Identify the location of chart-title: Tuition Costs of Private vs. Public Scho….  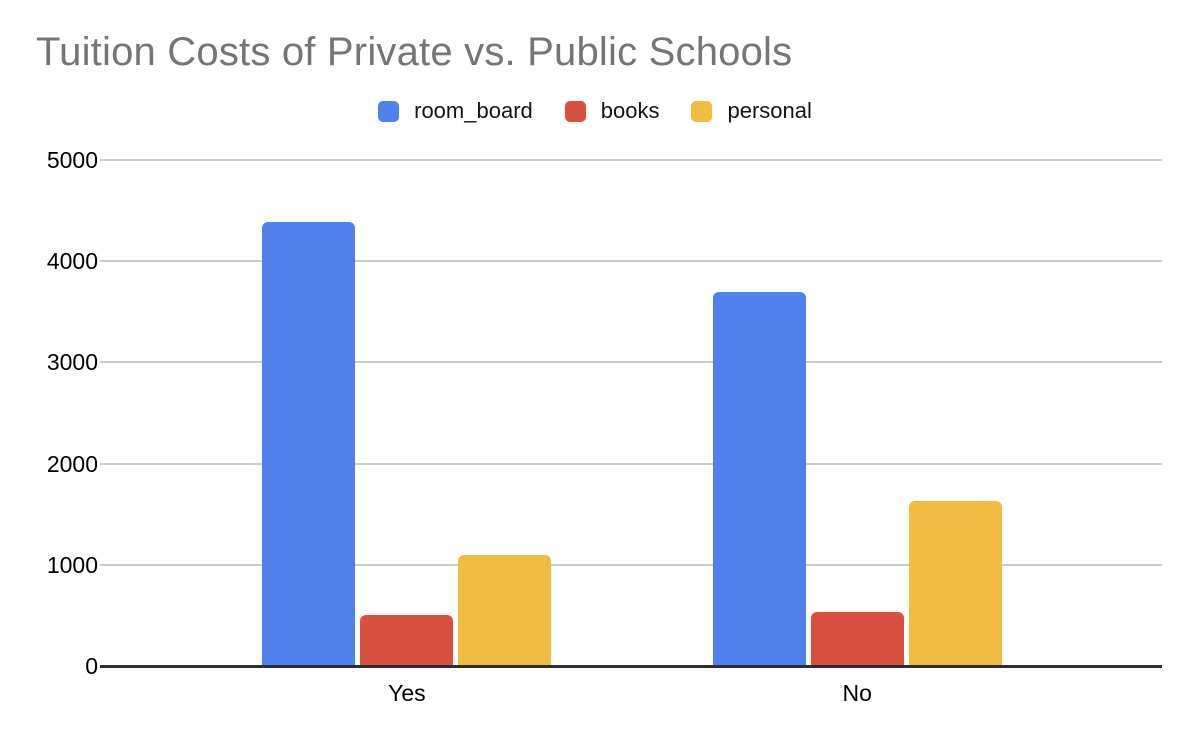
(414, 52).